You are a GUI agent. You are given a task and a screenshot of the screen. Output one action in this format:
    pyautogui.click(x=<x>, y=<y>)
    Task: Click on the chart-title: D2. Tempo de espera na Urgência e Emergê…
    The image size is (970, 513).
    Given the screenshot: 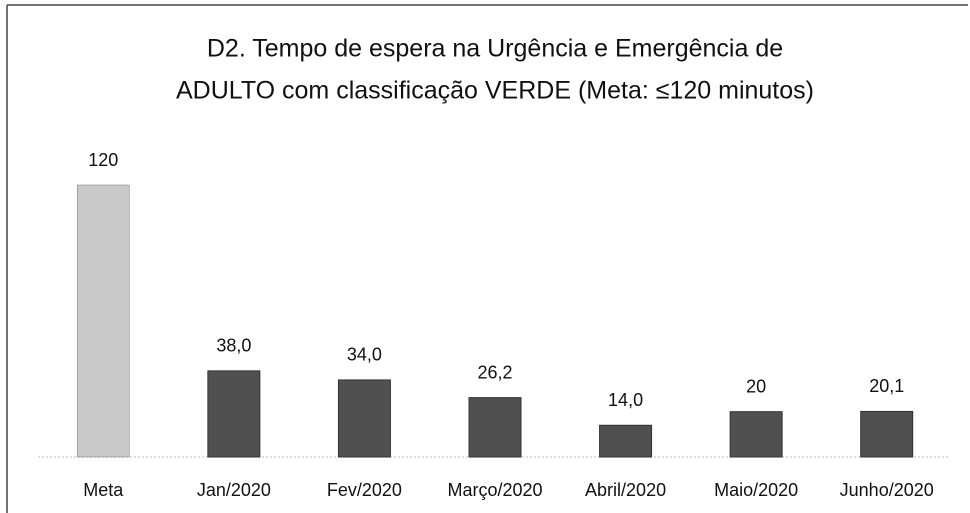 What is the action you would take?
    pyautogui.click(x=495, y=49)
    